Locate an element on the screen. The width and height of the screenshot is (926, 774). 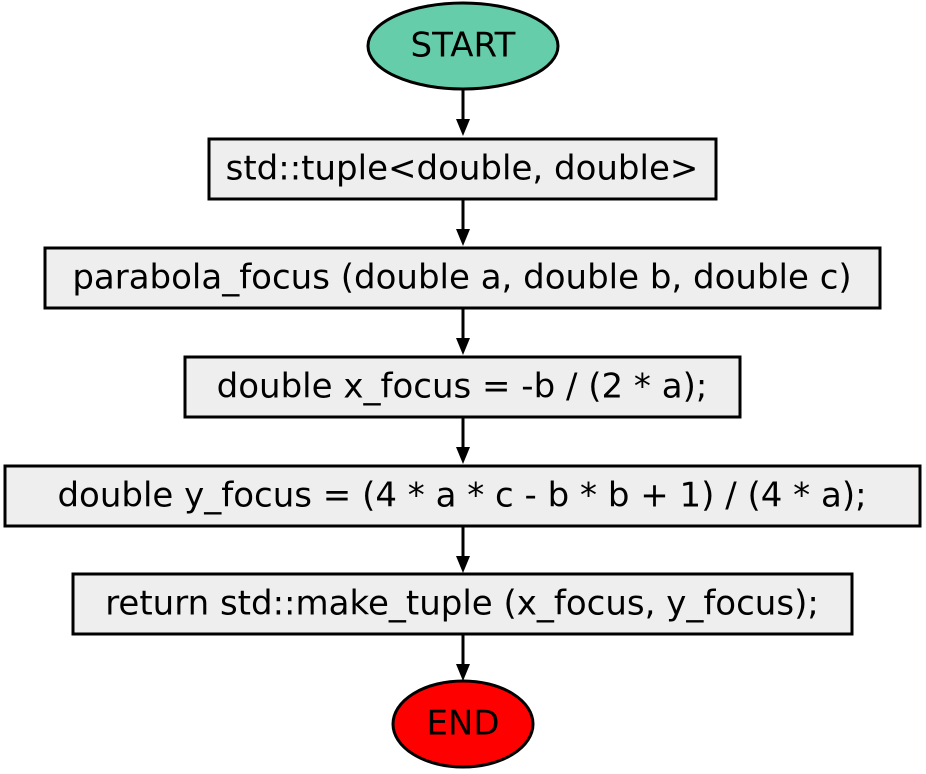
process-box-label: double x_focus = -b / (2 * a); is located at coordinates (462, 387).